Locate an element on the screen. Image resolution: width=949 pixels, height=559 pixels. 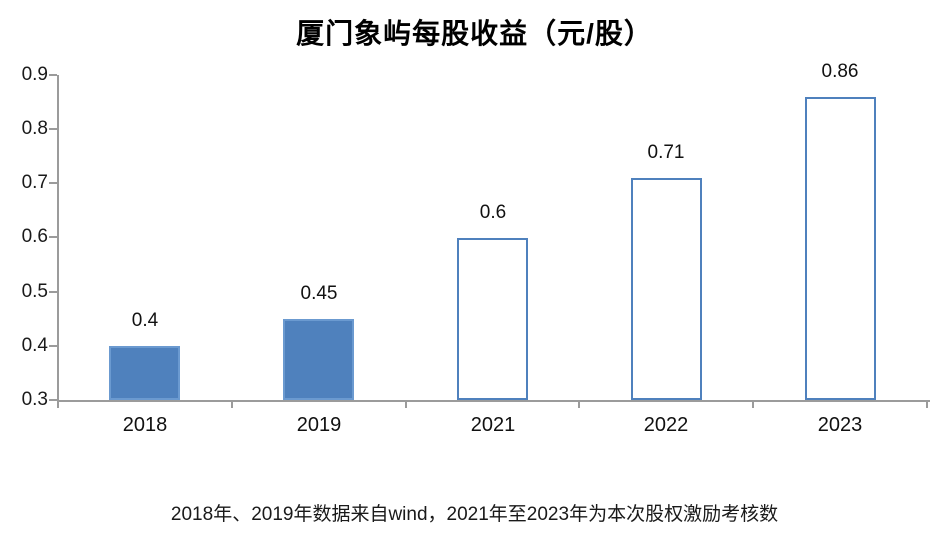
bar-value-label: 0.6 is located at coordinates (493, 212).